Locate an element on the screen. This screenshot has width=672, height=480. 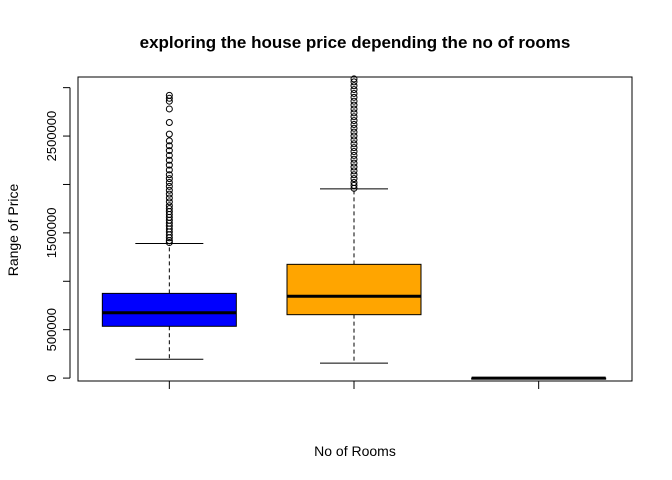
y-tick-label: 0 is located at coordinates (51, 377).